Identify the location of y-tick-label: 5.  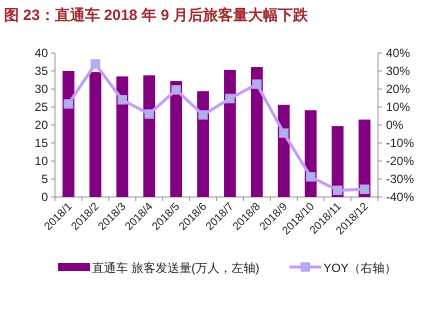
(44, 179).